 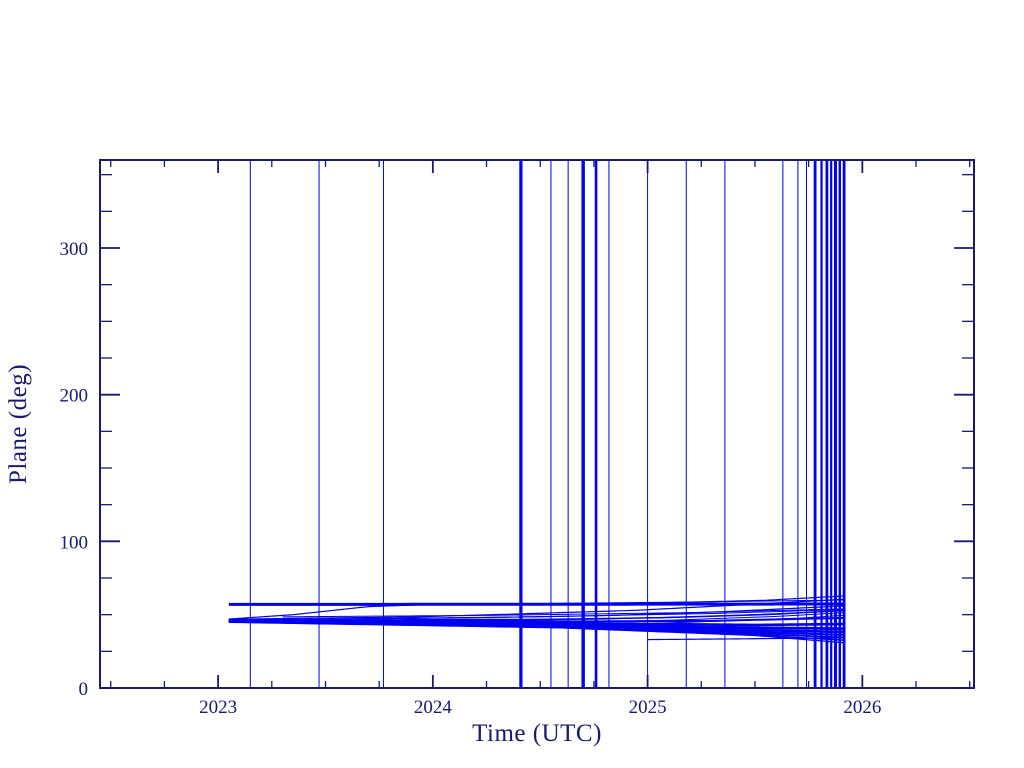 I want to click on data-series-group, so click(x=537, y=619).